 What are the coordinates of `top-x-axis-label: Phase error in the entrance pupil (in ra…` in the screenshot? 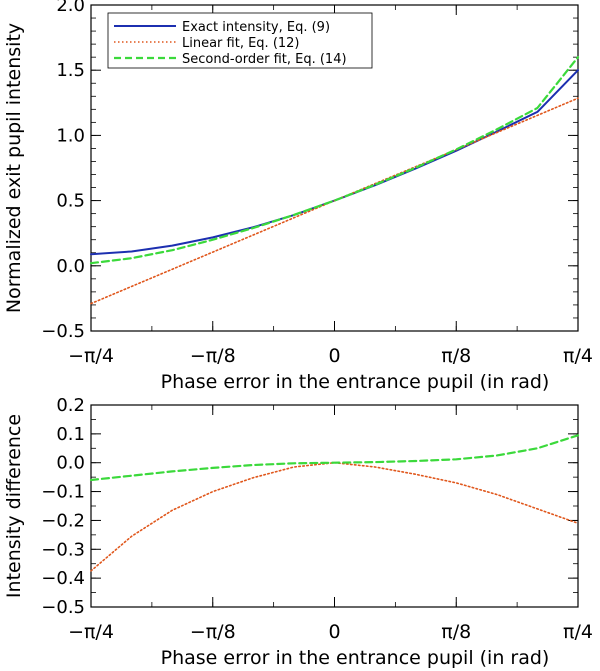 It's located at (355, 382).